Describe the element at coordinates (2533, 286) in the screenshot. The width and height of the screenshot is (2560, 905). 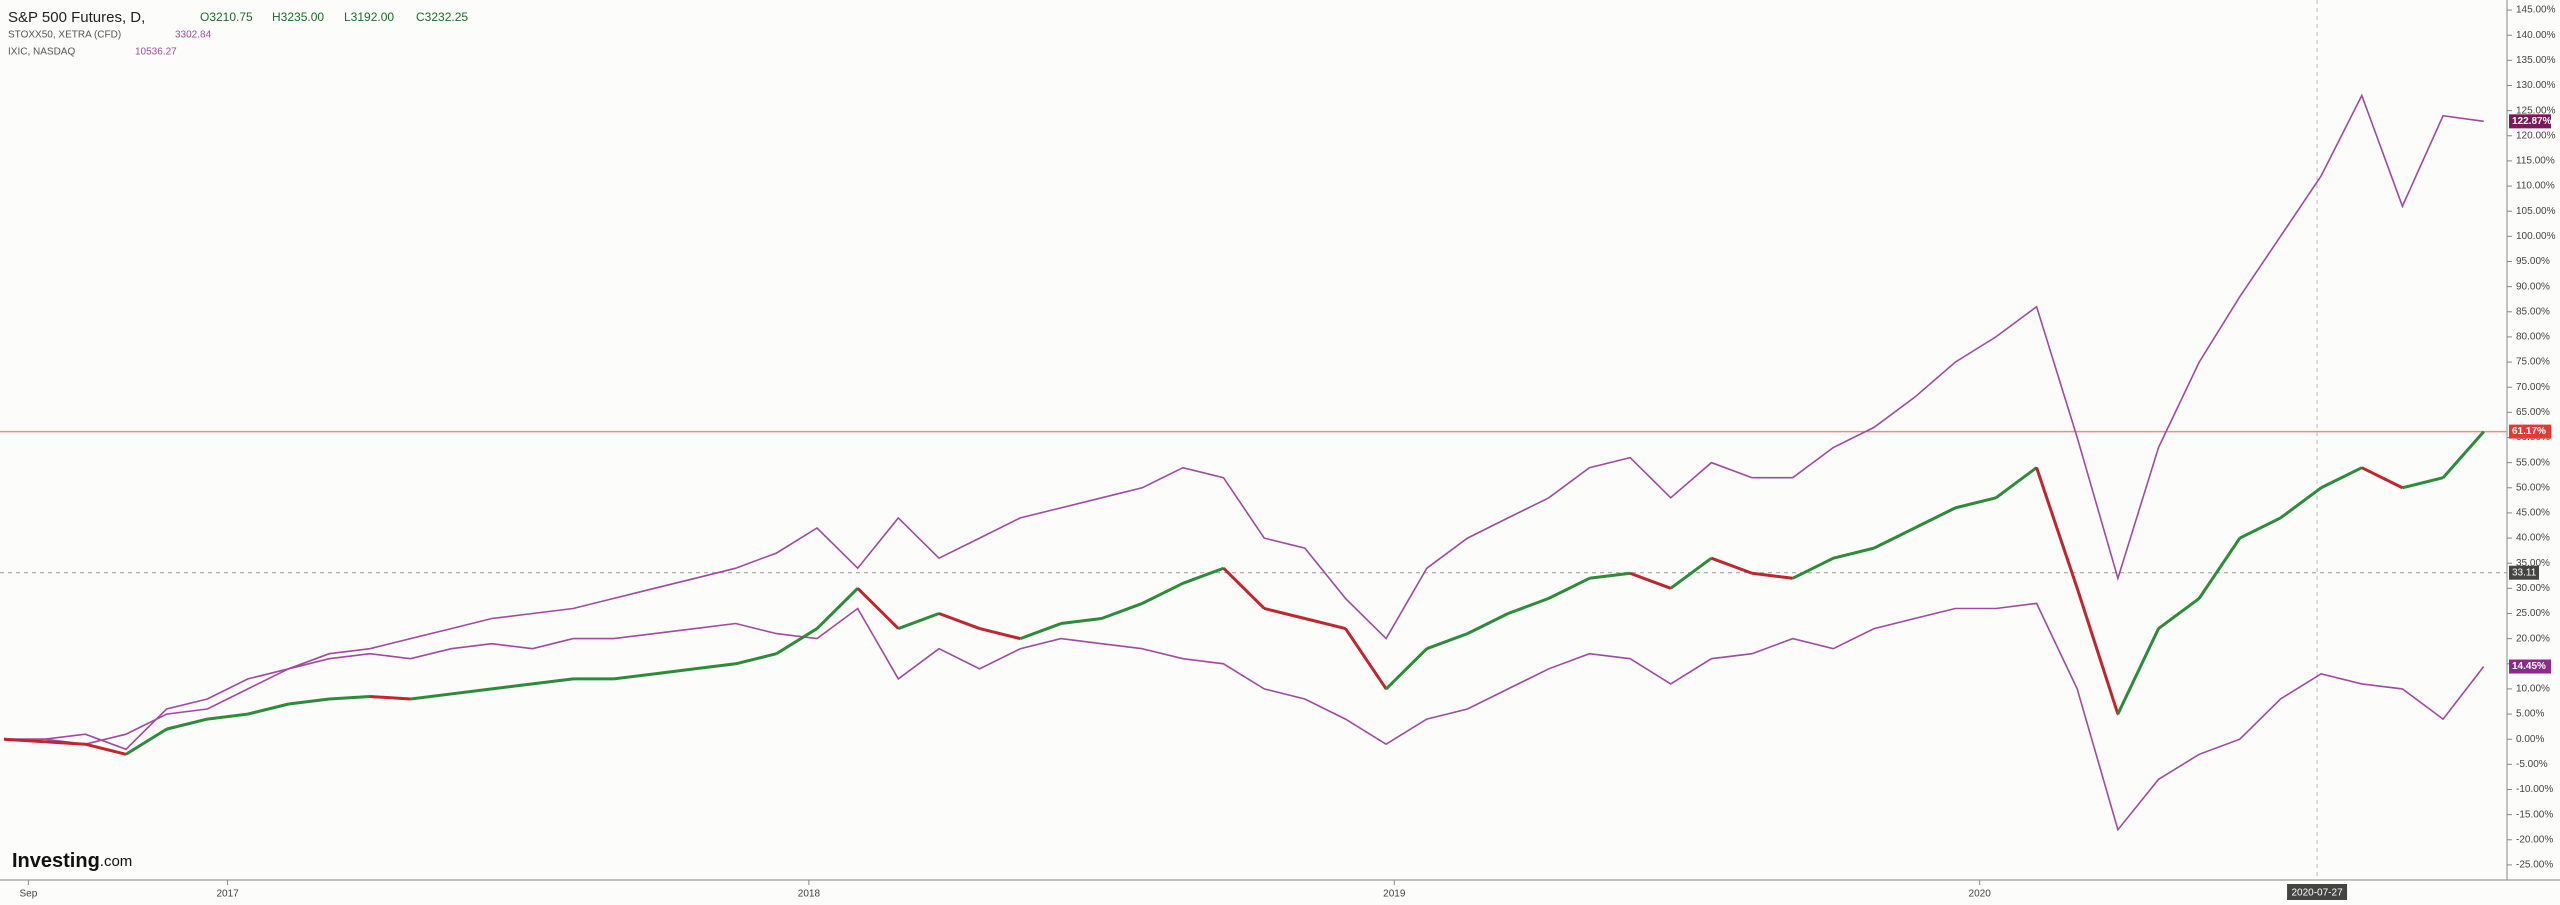
I see `y-tick-label: 90.00%` at that location.